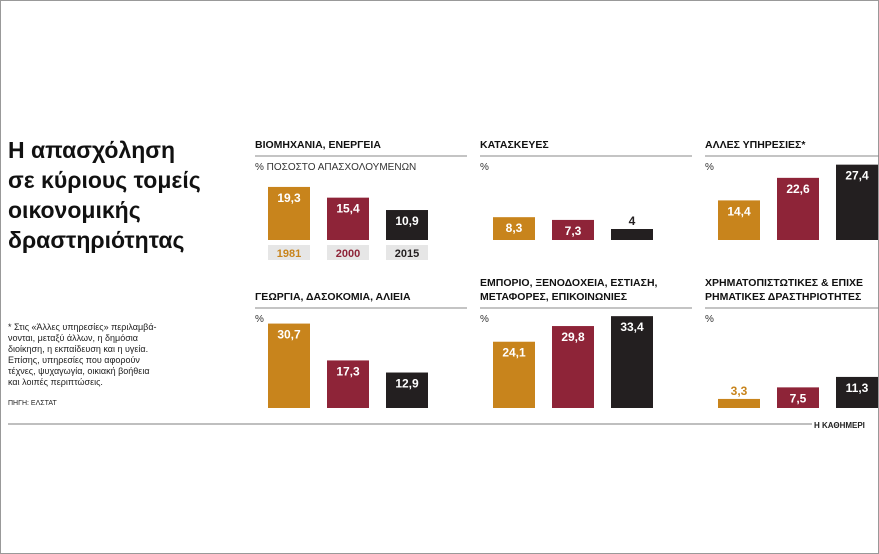 This screenshot has width=879, height=554. I want to click on footnote: διοίκηση, η εκπαίδευση και η υγεία., so click(78, 349).